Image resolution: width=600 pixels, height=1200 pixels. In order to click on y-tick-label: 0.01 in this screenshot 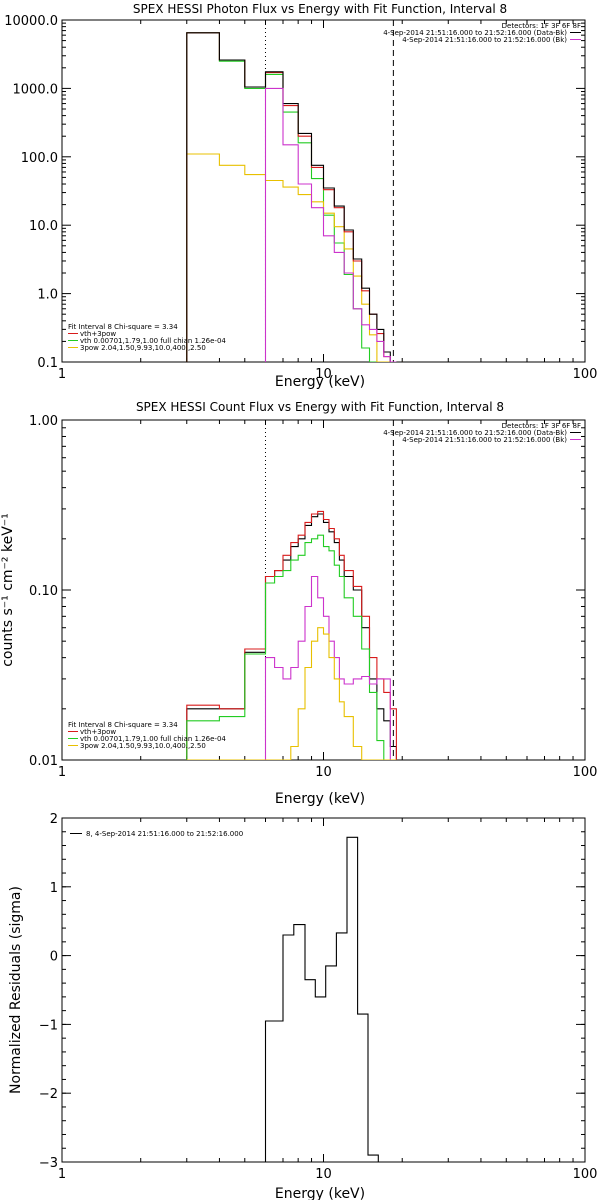, I will do `click(43, 761)`.